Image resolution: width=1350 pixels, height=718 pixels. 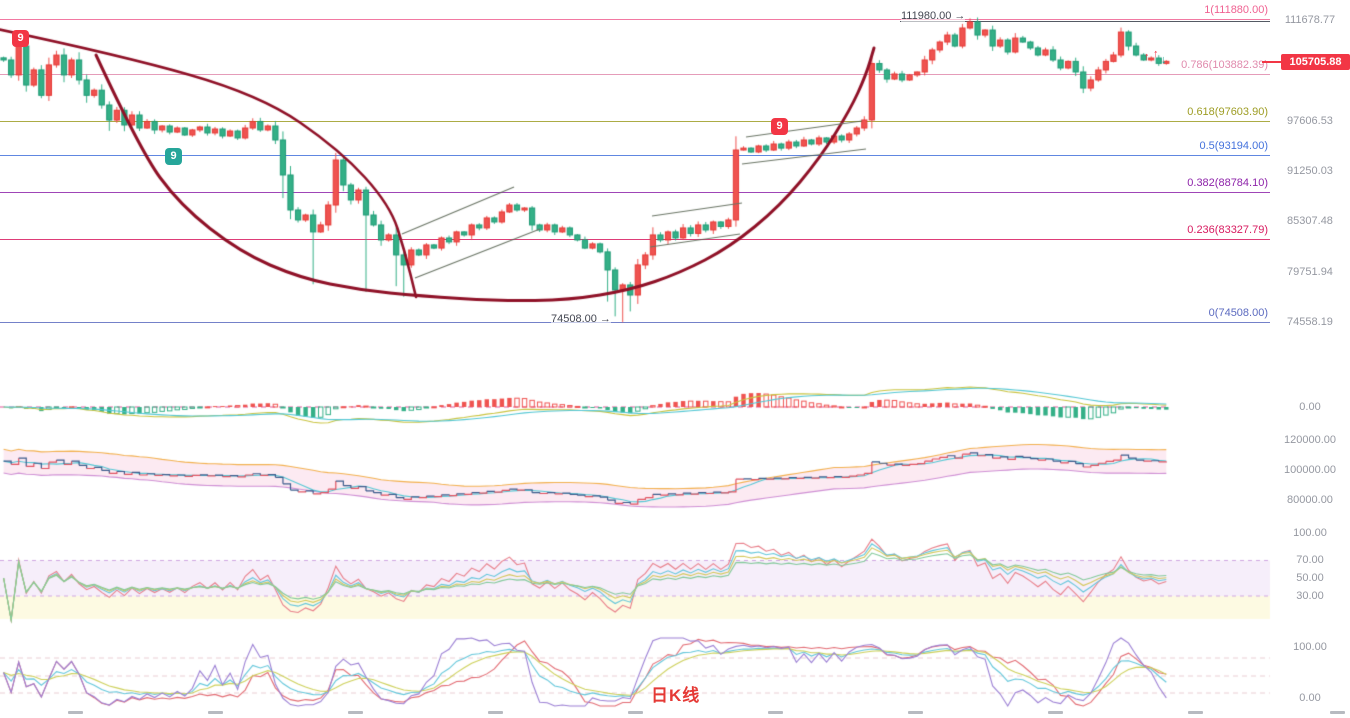 What do you see at coordinates (1164, 60) in the screenshot?
I see `sell-arrow-icon: ↓` at bounding box center [1164, 60].